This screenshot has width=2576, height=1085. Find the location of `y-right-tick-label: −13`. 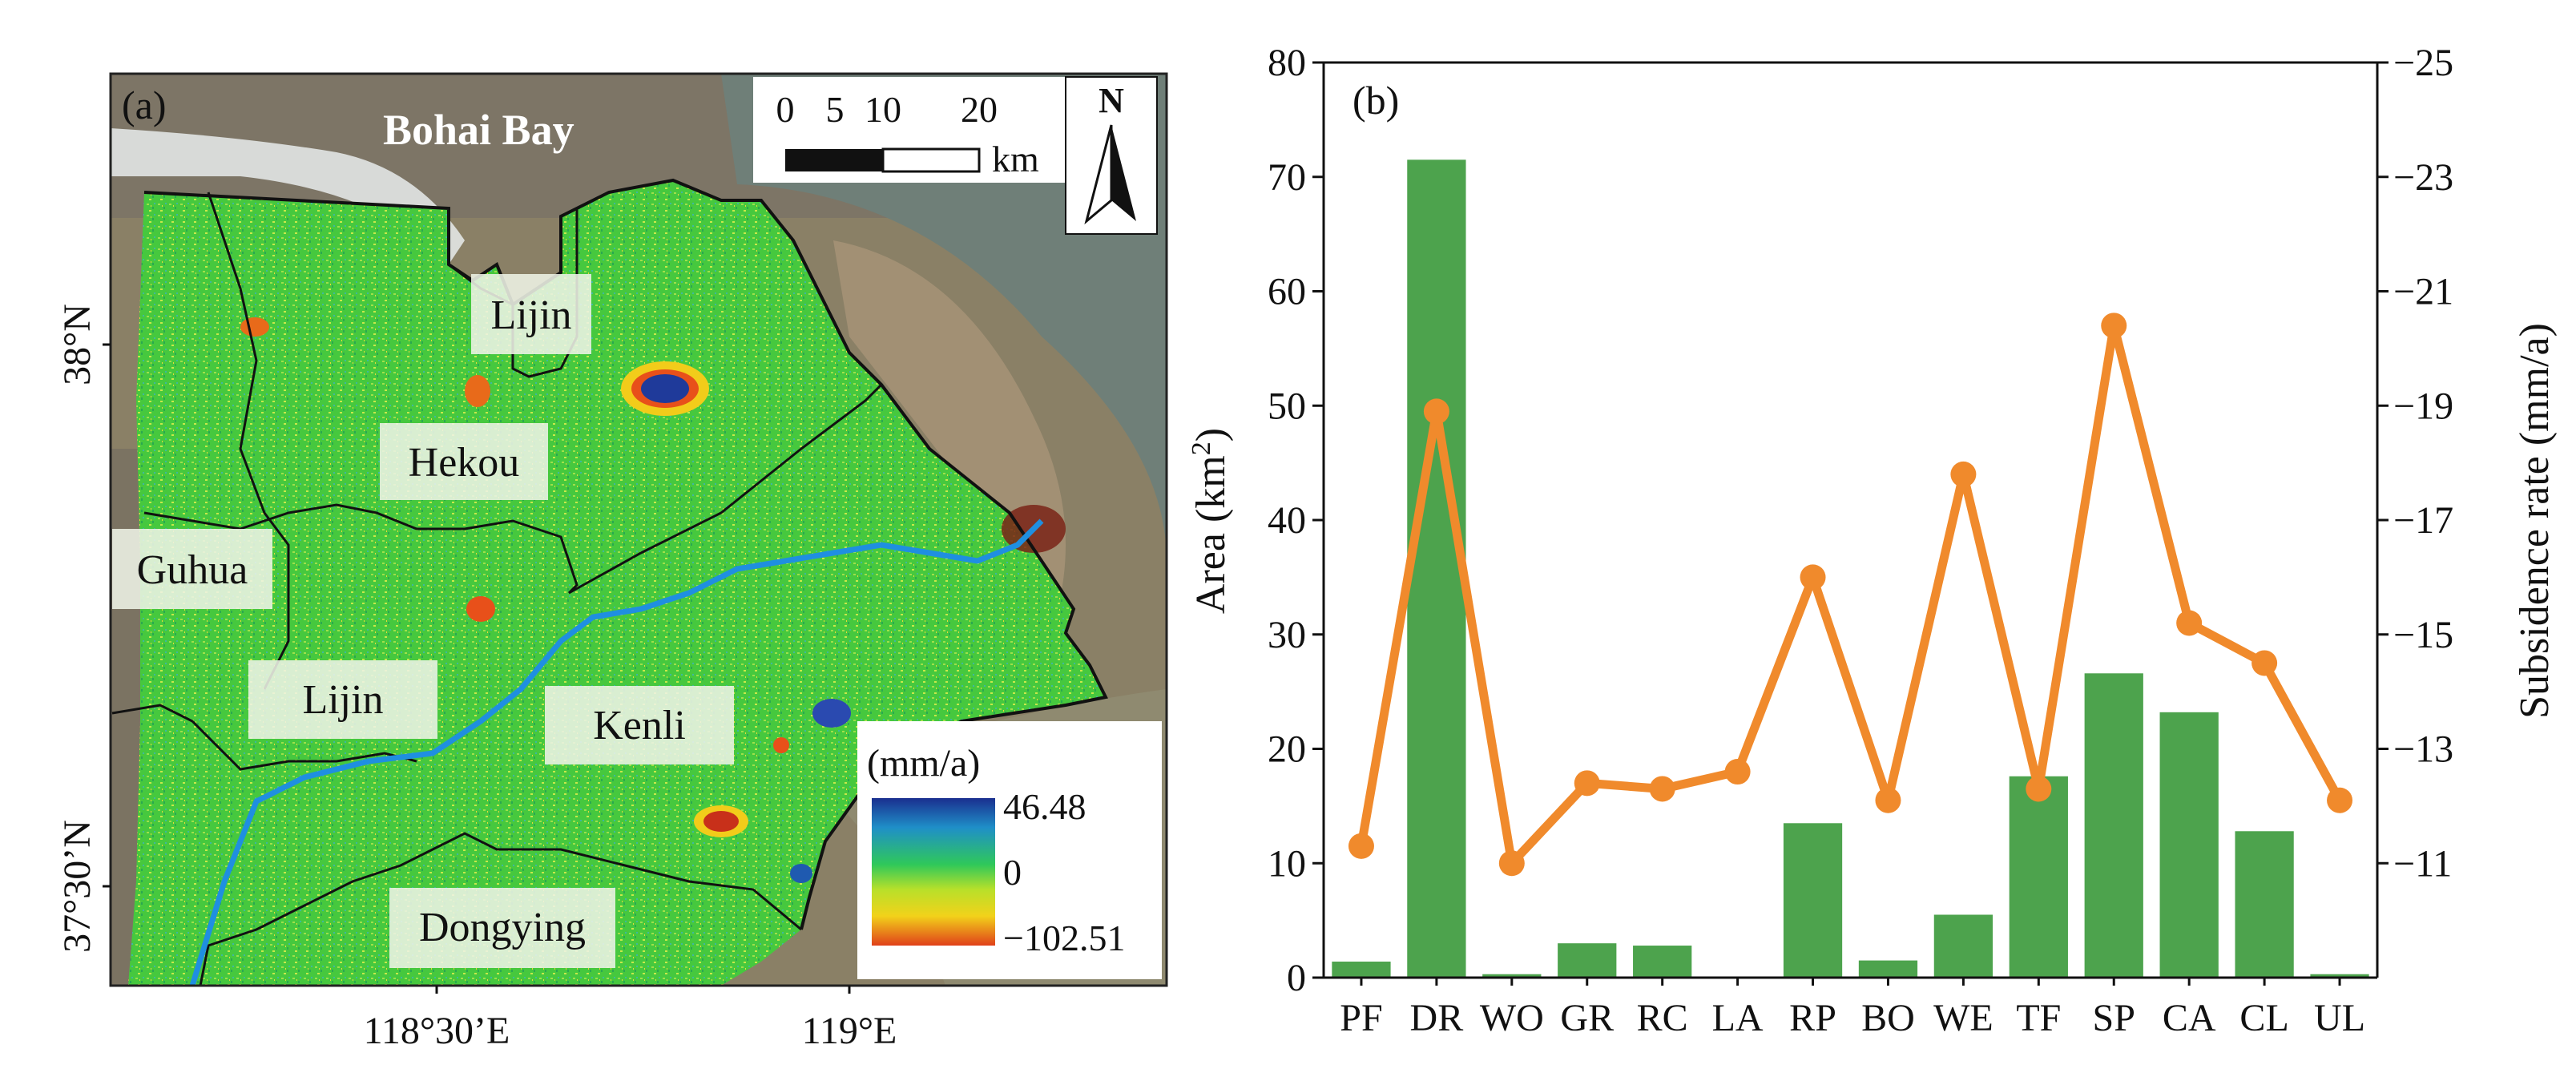

y-right-tick-label: −13 is located at coordinates (2423, 749).